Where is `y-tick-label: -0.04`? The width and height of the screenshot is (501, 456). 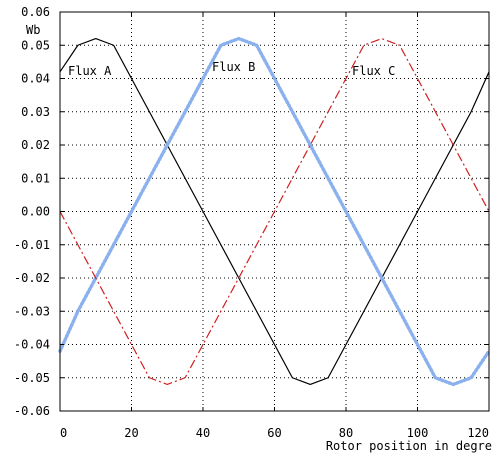 y-tick-label: -0.04 is located at coordinates (32, 345).